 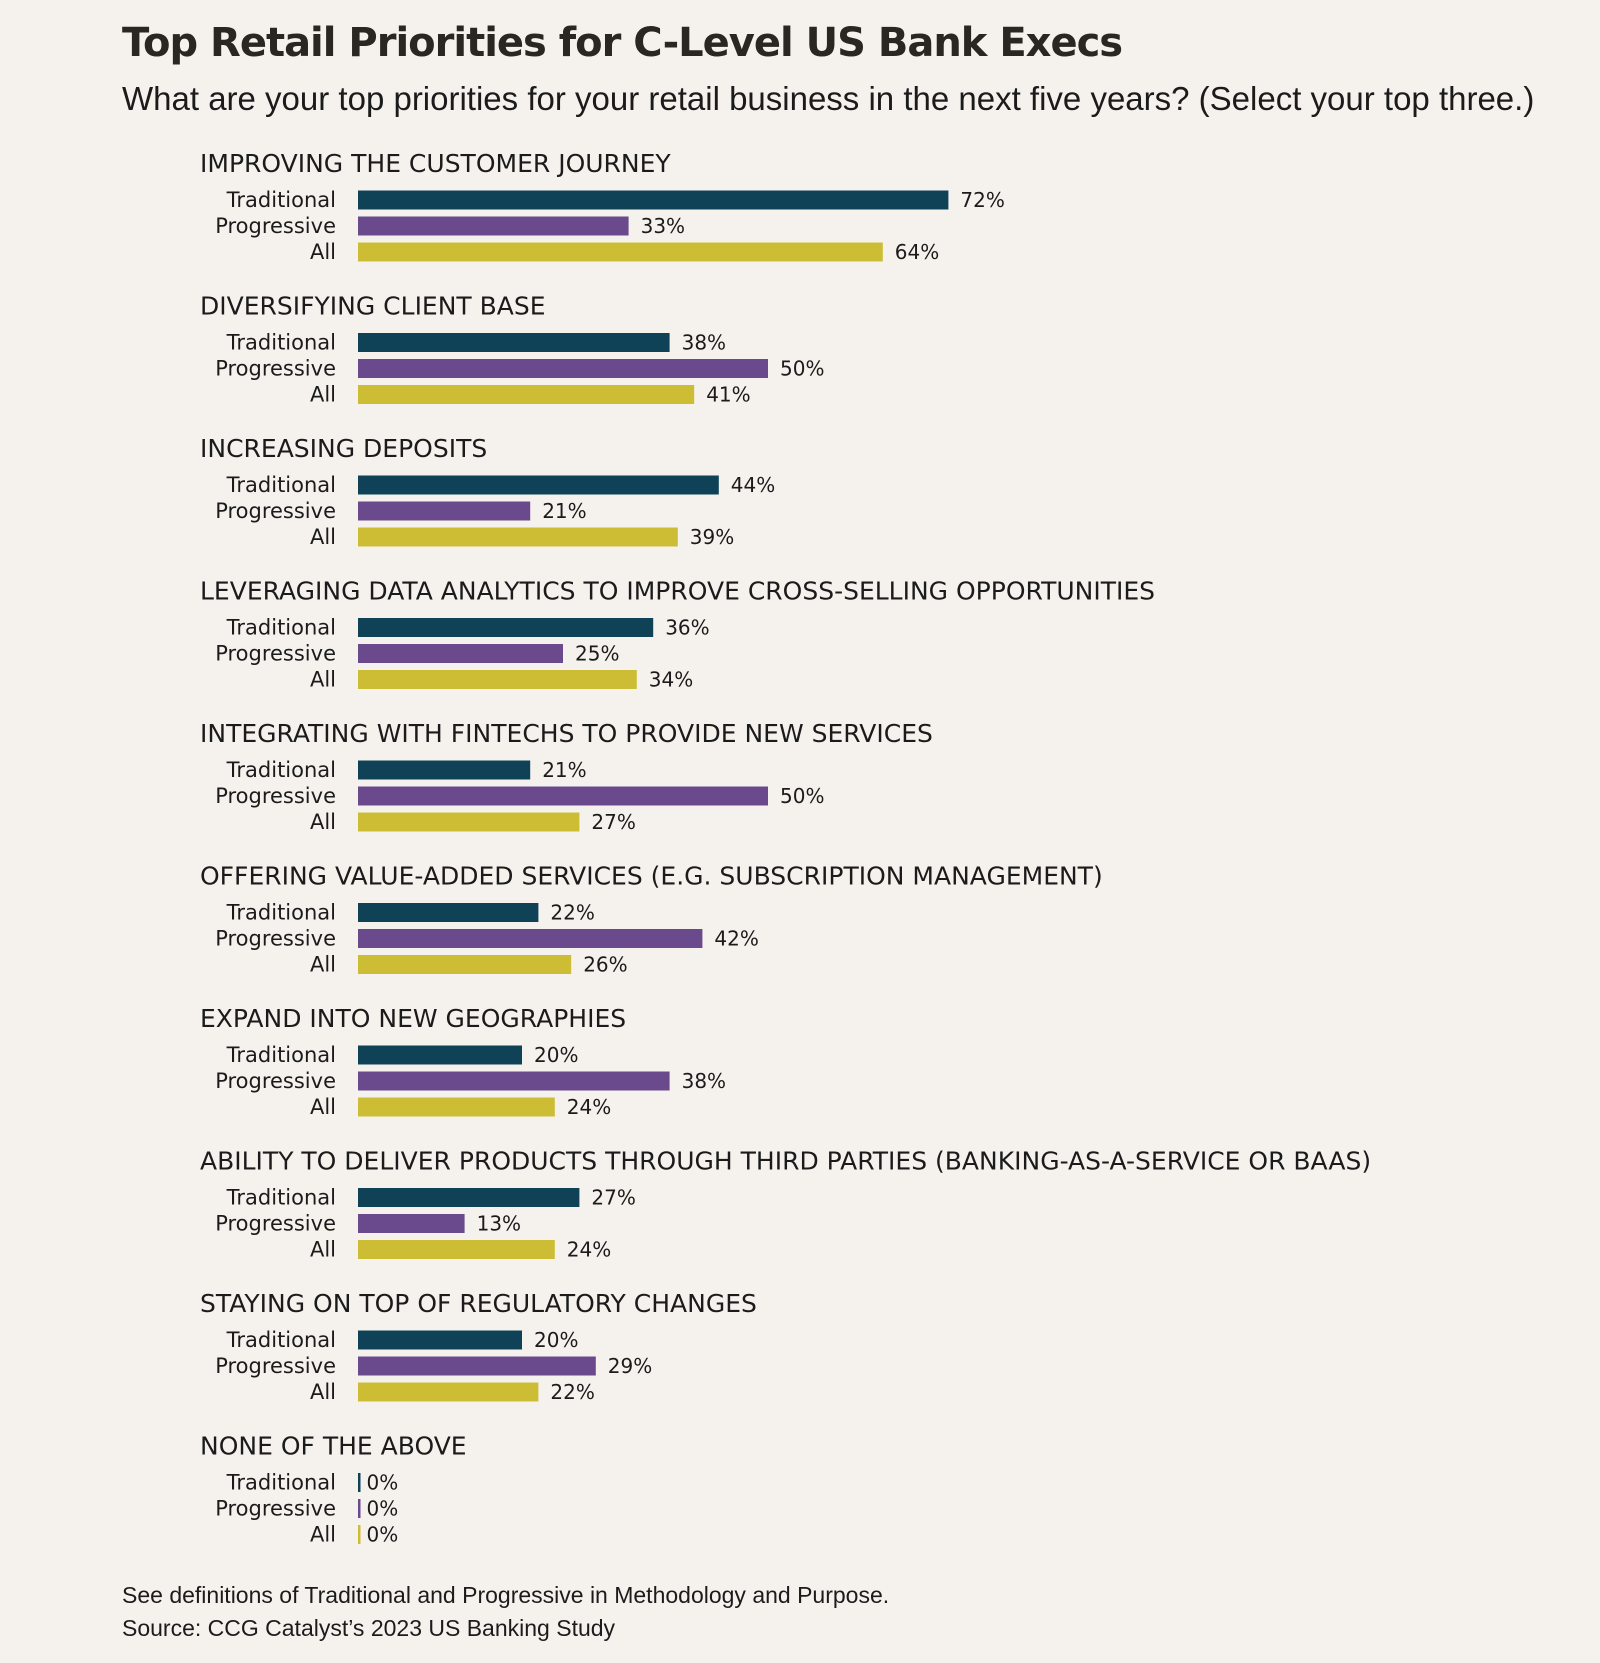 I want to click on category-label-3: INCREASING DEPOSITS, so click(x=343, y=448).